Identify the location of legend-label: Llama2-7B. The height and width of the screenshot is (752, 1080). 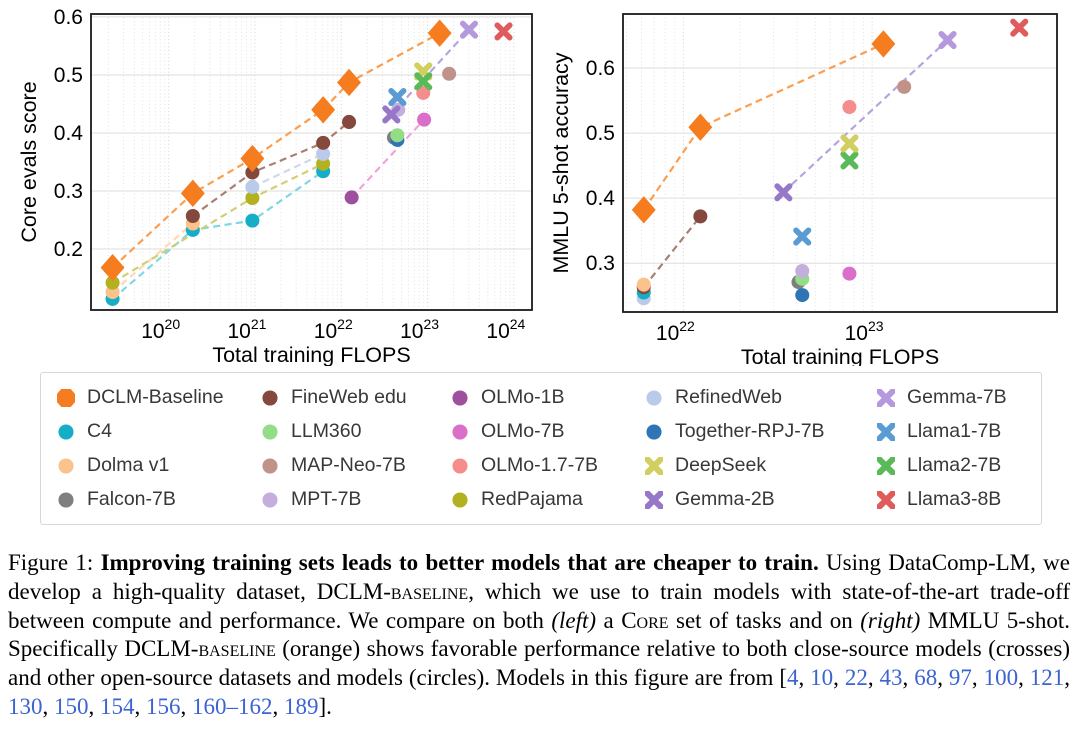
(954, 465).